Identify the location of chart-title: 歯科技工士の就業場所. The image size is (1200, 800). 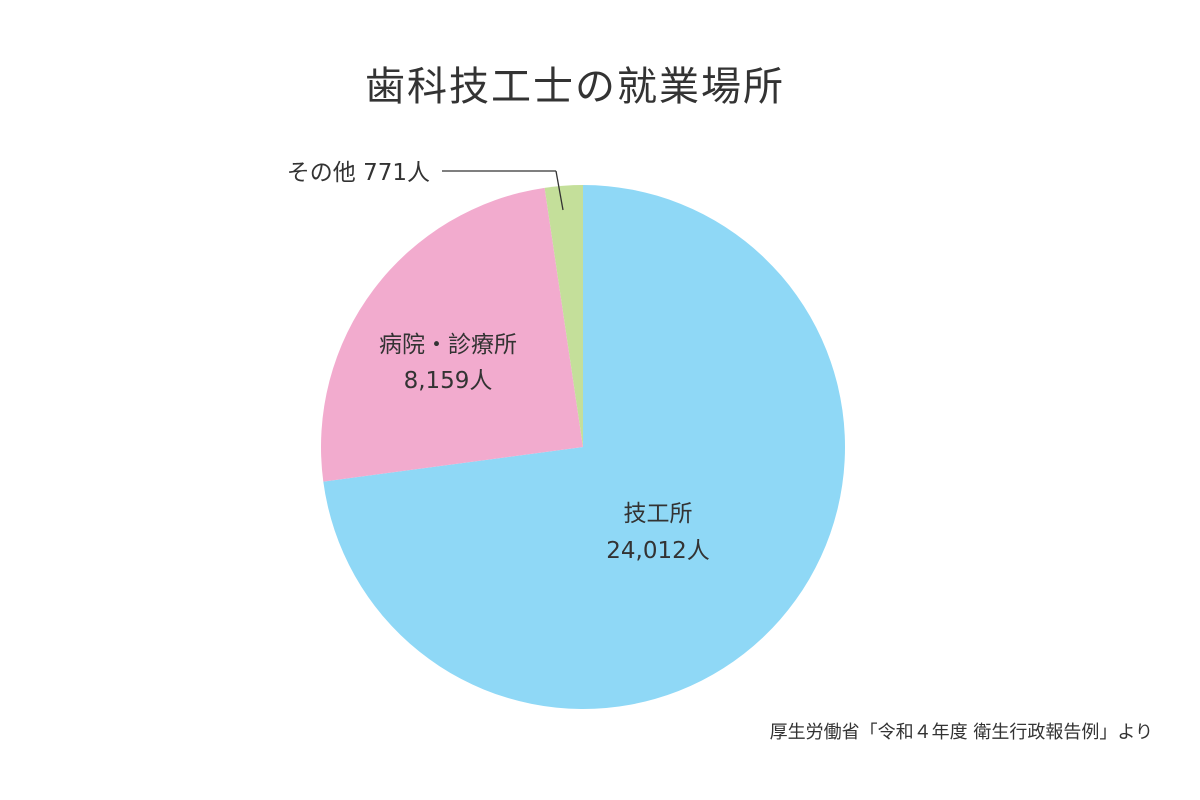
(575, 87).